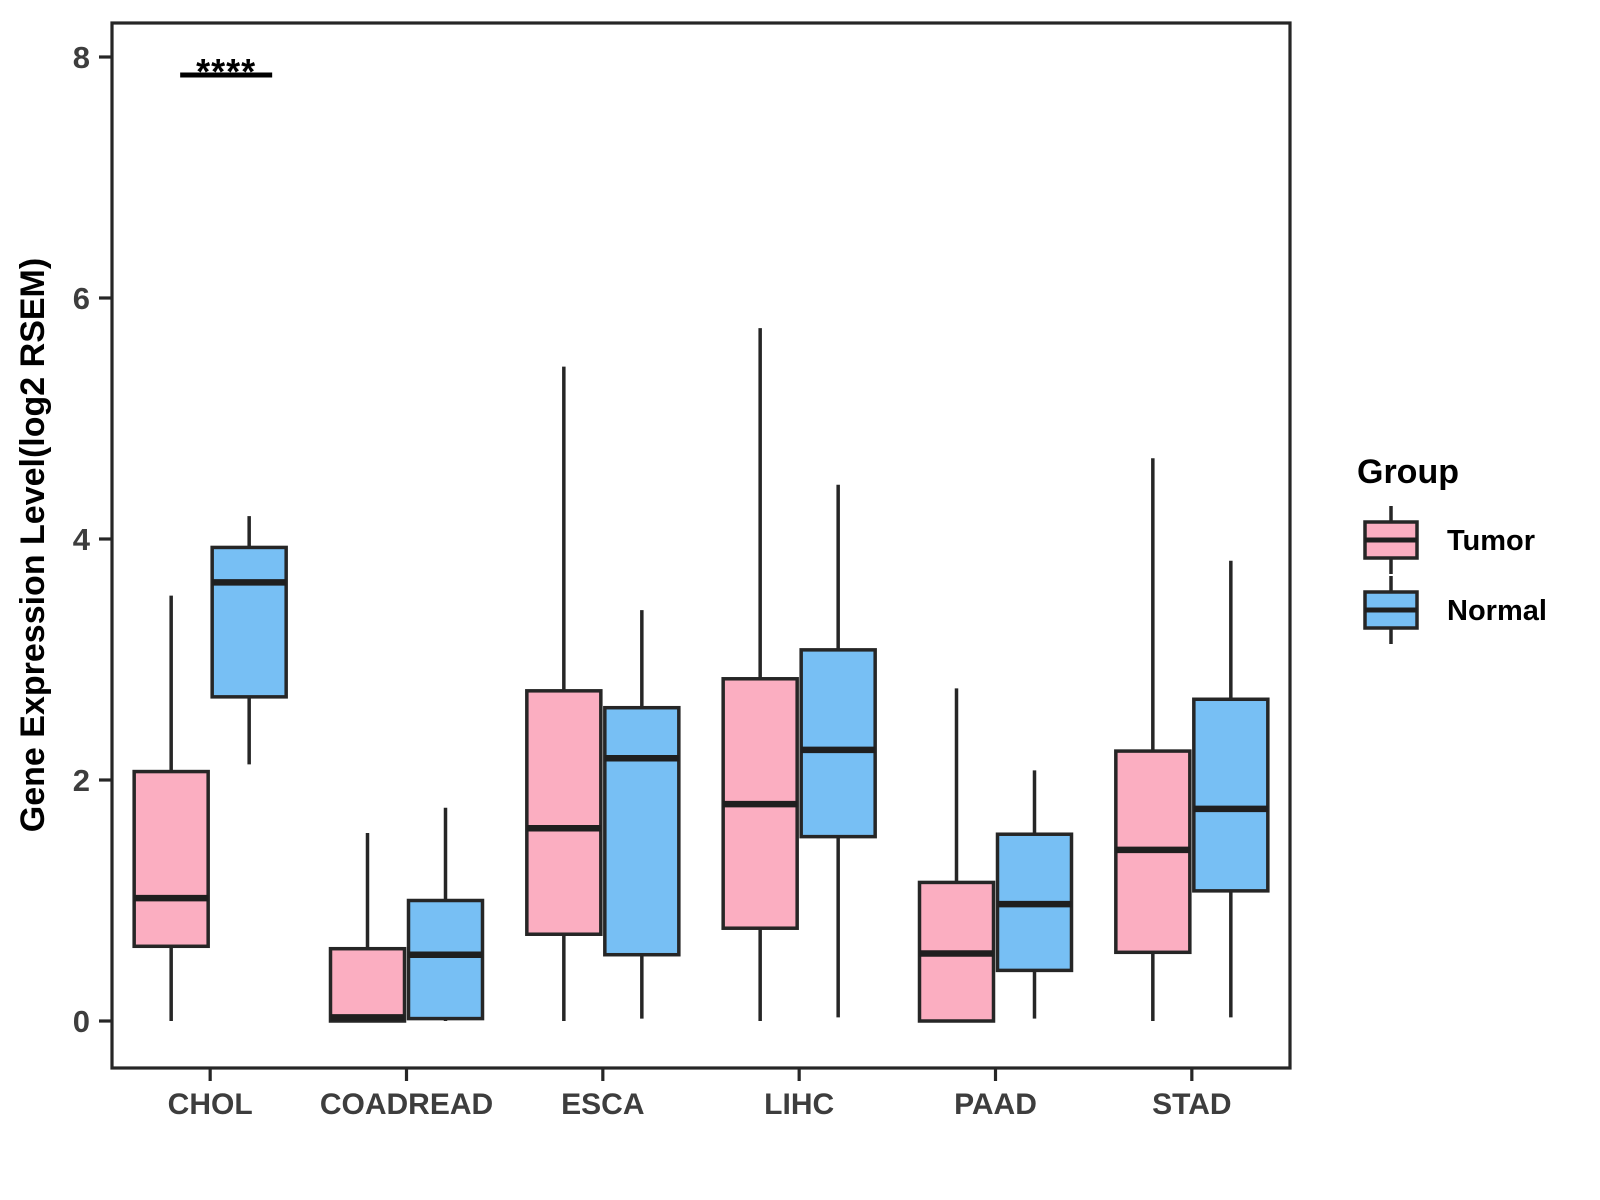 This screenshot has width=1600, height=1200. Describe the element at coordinates (1153, 739) in the screenshot. I see `box-STAD-Tumor` at that location.